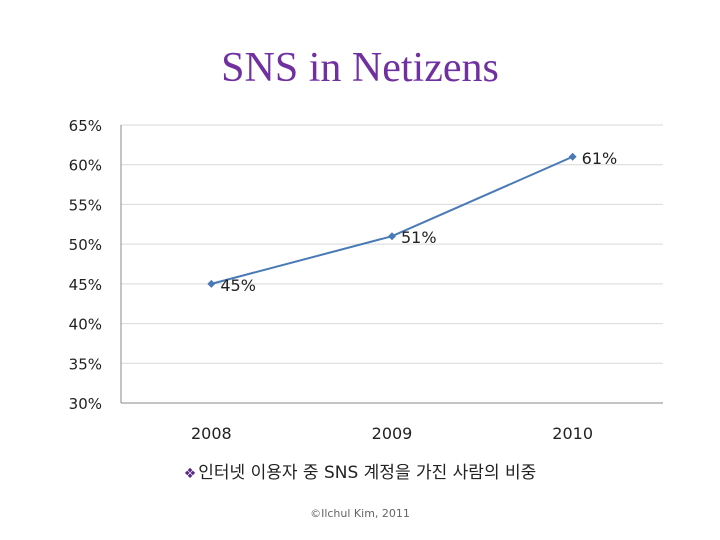 The height and width of the screenshot is (540, 720). Describe the element at coordinates (360, 513) in the screenshot. I see `copyright-footer: ©Ilchul Kim, 2011` at that location.